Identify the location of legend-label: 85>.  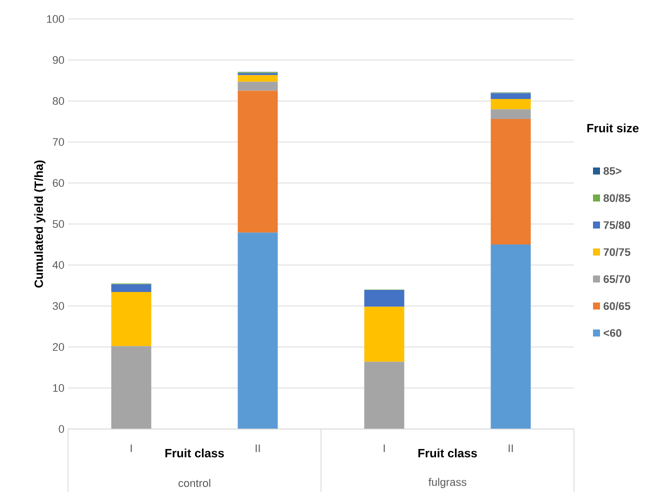
(613, 170).